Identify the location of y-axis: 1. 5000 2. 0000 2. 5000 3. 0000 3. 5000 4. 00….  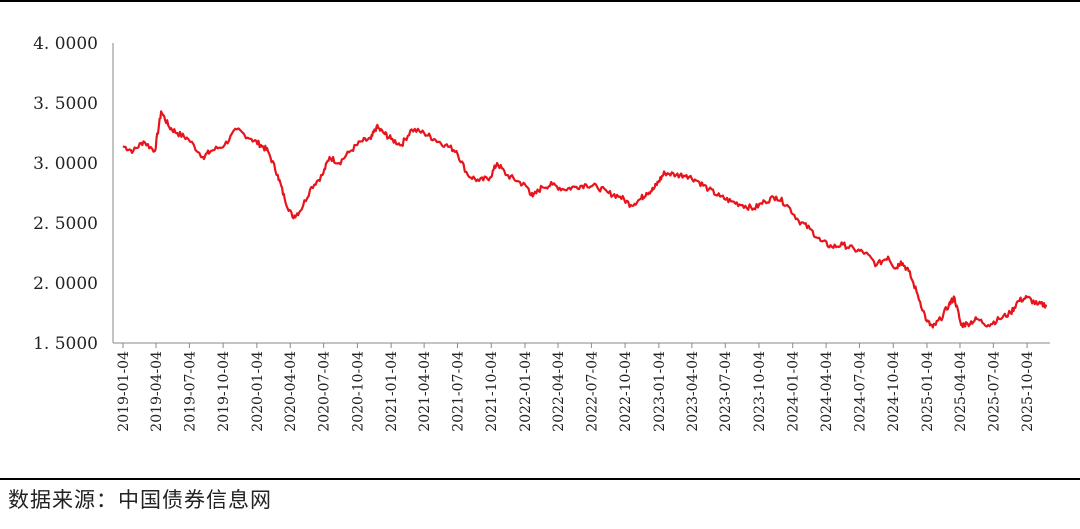
(73, 194).